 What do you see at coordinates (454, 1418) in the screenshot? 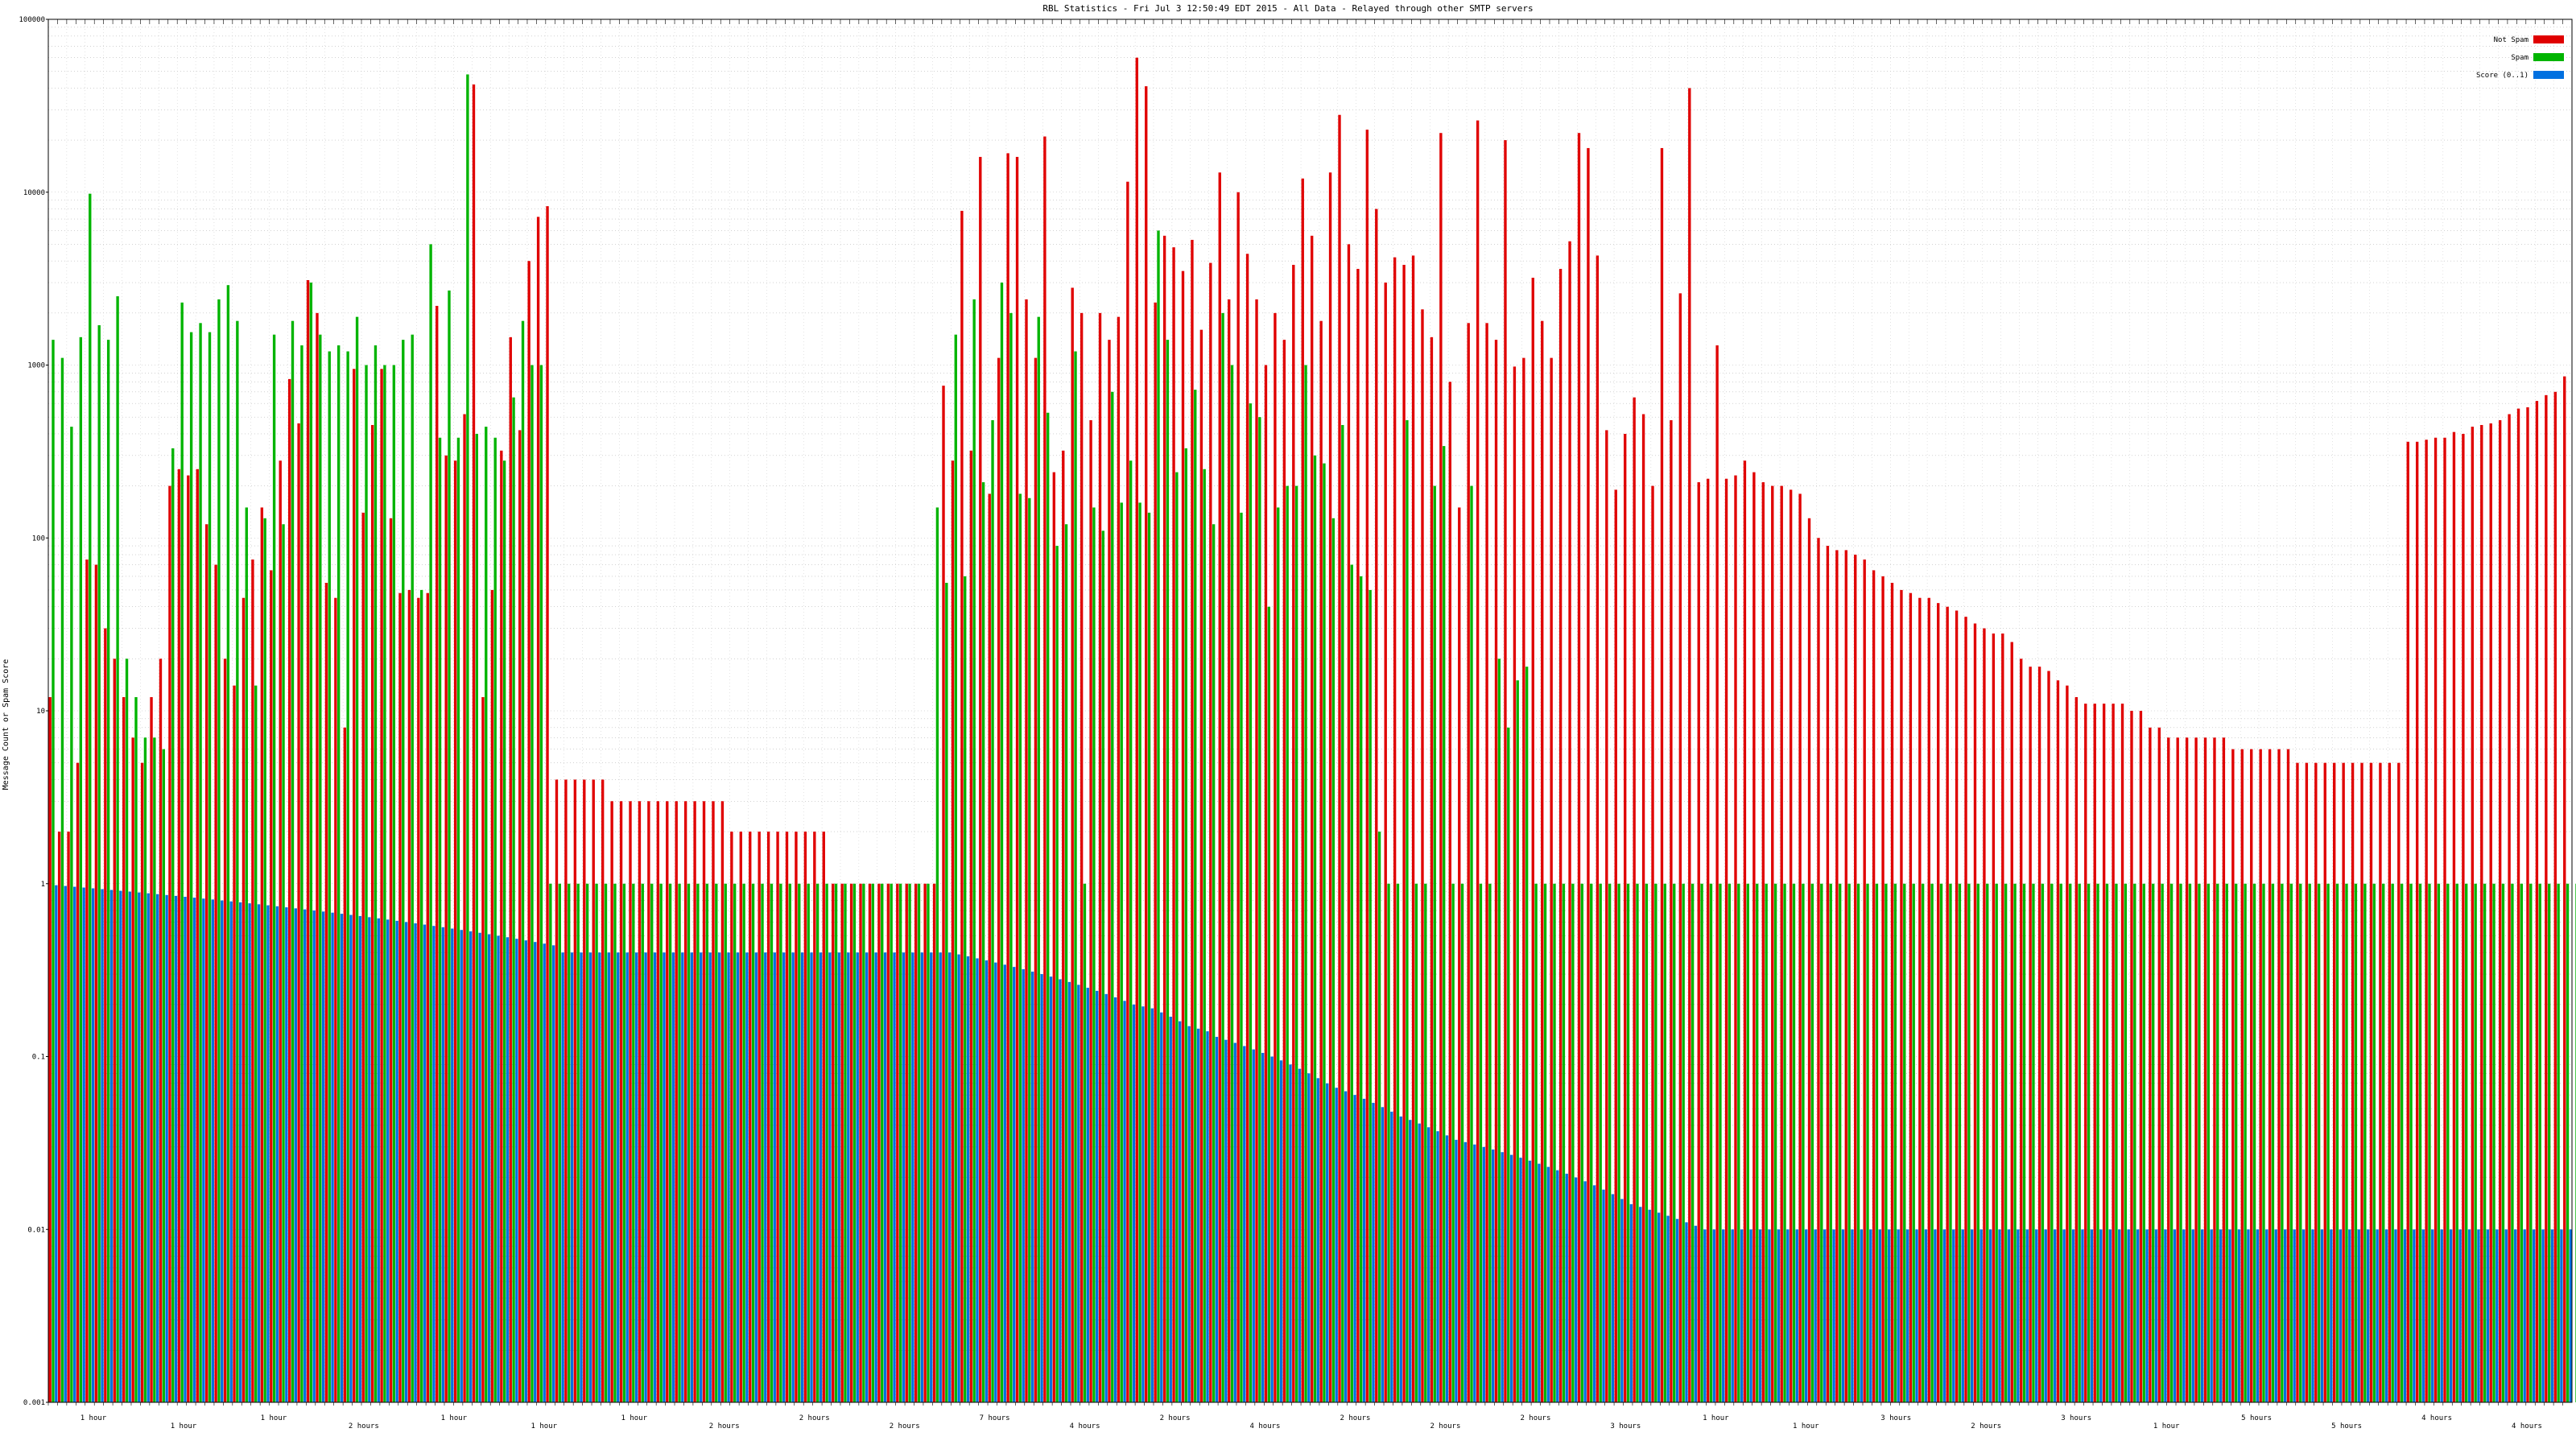
I see `x-tick-label: 1 hour` at bounding box center [454, 1418].